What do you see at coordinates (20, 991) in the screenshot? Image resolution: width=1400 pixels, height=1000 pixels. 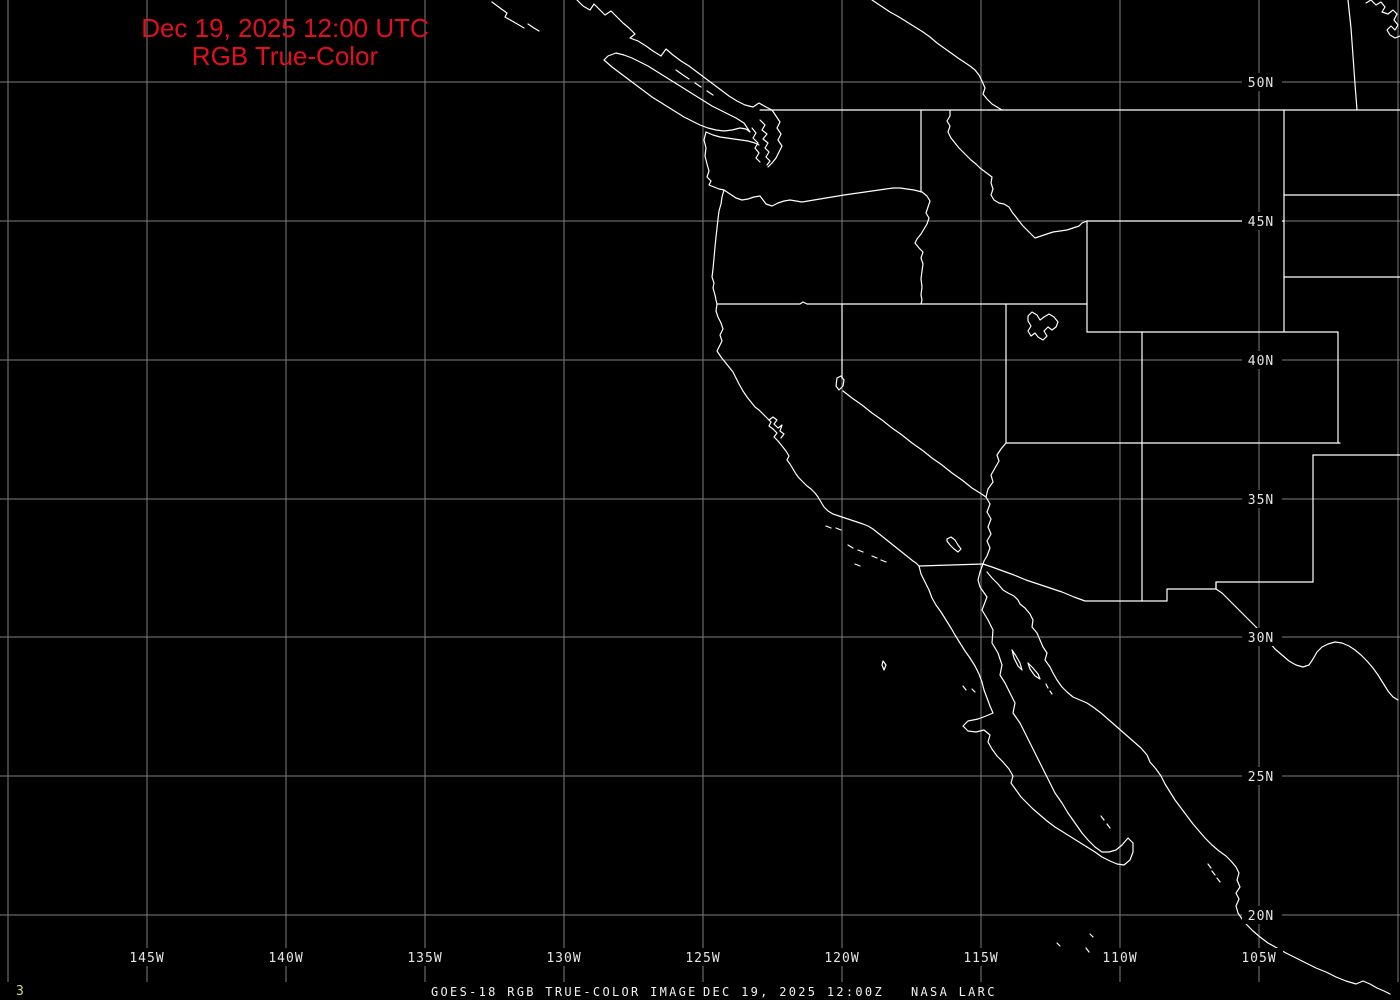 I see `frame-number: 3` at bounding box center [20, 991].